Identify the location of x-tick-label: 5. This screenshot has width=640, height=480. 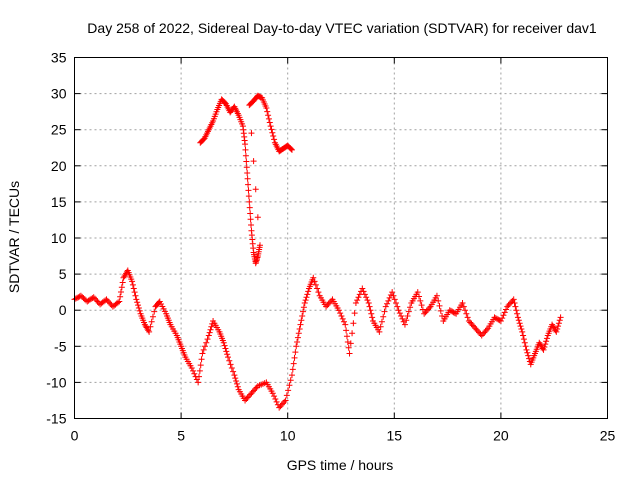
(181, 436).